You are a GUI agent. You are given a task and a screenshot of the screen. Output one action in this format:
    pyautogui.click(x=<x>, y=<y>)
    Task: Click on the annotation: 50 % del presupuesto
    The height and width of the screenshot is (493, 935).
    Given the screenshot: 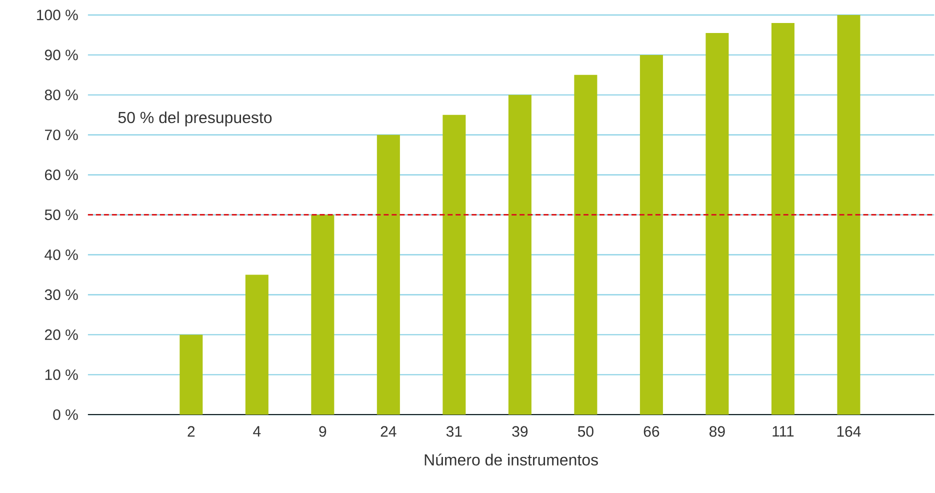 What is the action you would take?
    pyautogui.click(x=195, y=119)
    